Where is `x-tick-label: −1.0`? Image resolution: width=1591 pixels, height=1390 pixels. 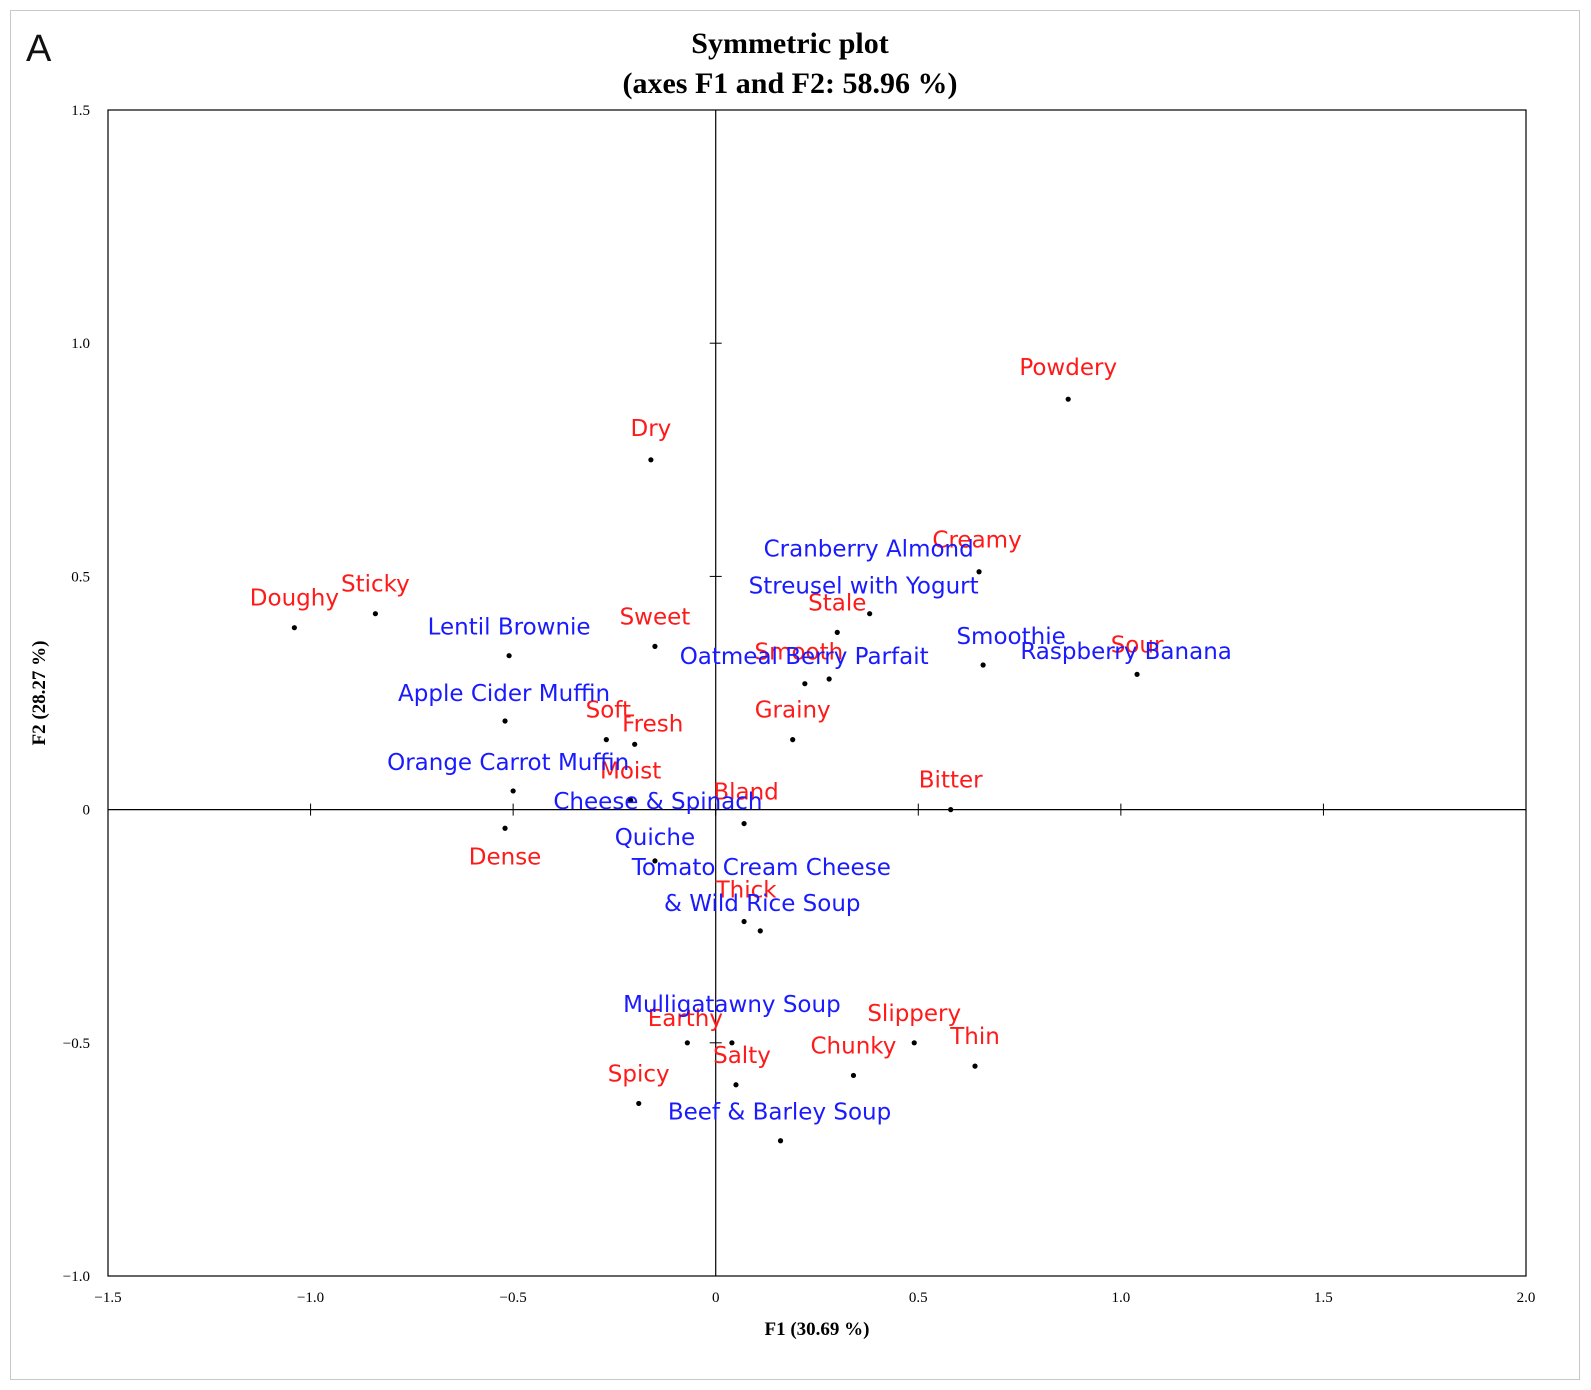
x-tick-label: −1.0 is located at coordinates (310, 1298).